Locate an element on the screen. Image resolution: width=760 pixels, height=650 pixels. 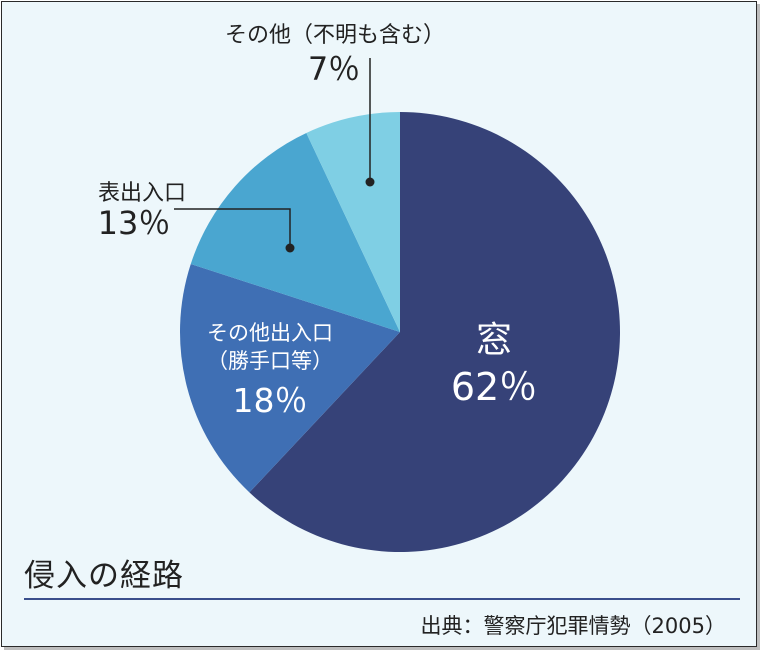
chart-title: 侵入の経路 is located at coordinates (104, 576).